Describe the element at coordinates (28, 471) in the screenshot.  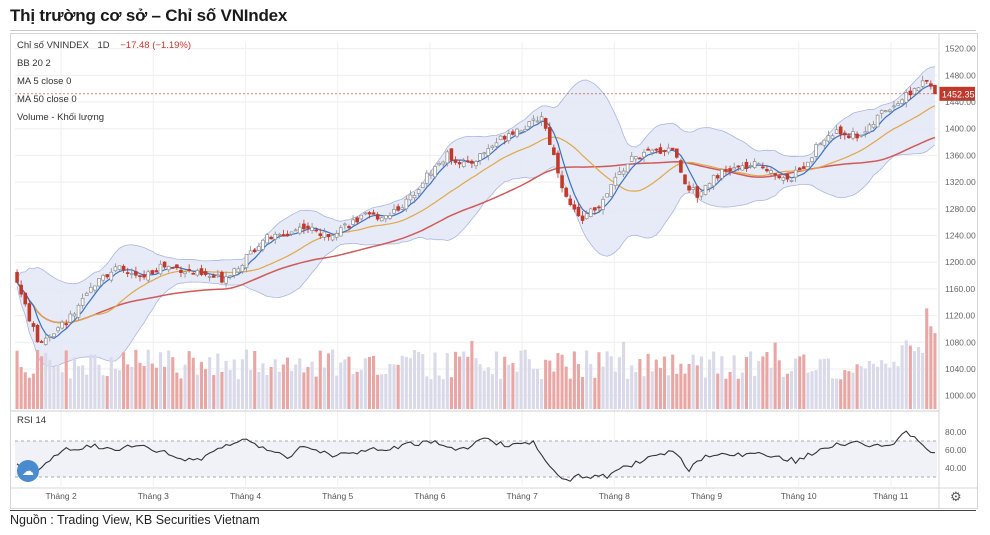
I see `tradingview-cloud-icon: ☁` at that location.